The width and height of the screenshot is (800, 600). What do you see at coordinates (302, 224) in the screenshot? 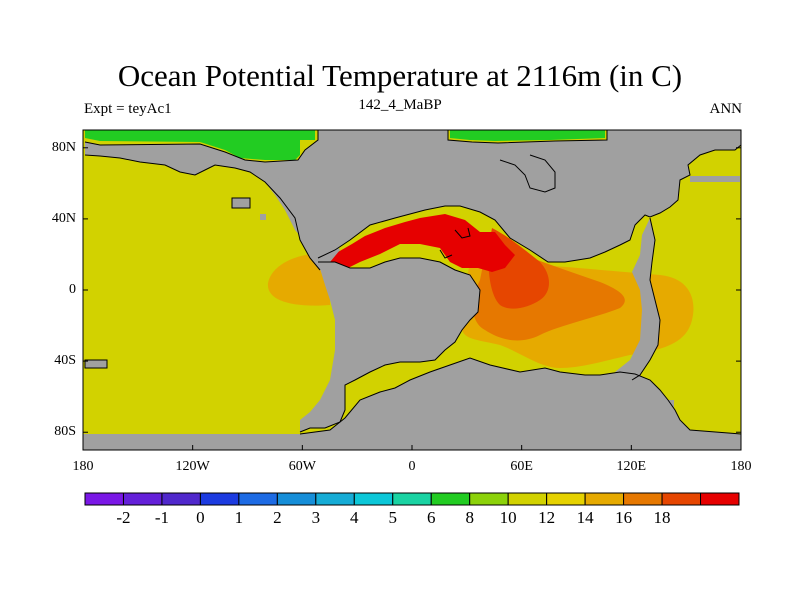
I see `americas-west-coast` at bounding box center [302, 224].